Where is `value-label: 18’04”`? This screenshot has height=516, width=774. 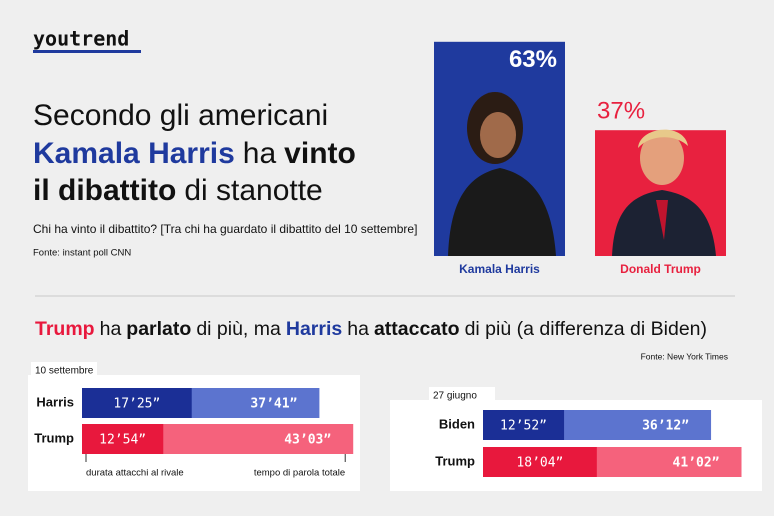 value-label: 18’04” is located at coordinates (539, 463).